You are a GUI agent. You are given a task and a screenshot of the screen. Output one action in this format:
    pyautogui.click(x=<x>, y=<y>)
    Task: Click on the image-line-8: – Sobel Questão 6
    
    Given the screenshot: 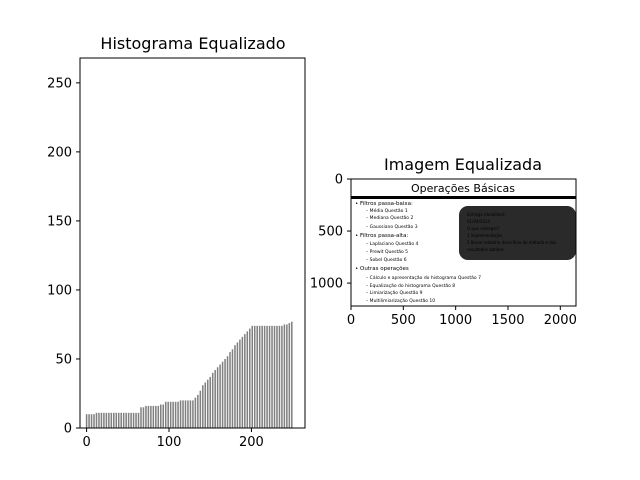 What is the action you would take?
    pyautogui.click(x=386, y=260)
    